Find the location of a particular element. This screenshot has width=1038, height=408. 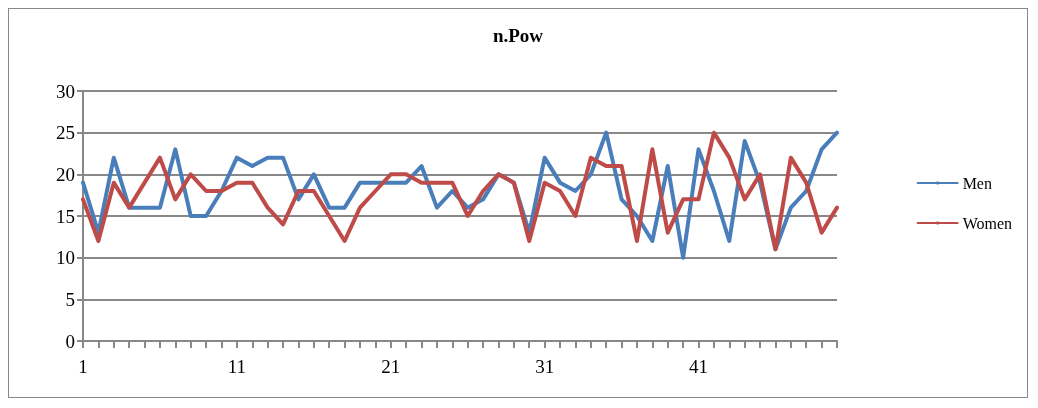

y-tick-label: 0 is located at coordinates (70, 341).